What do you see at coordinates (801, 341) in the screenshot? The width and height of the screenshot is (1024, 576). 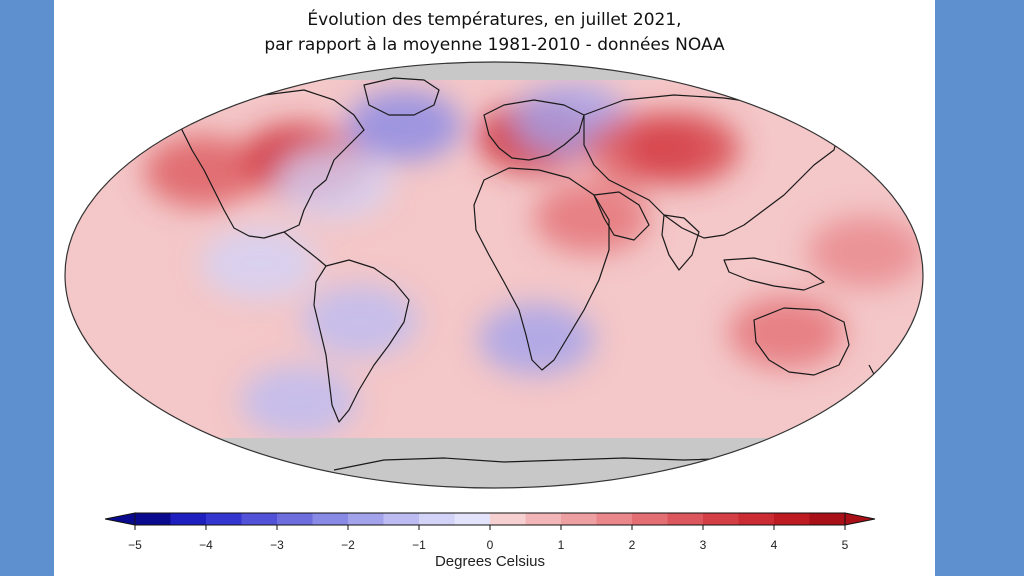 I see `australia-outline` at bounding box center [801, 341].